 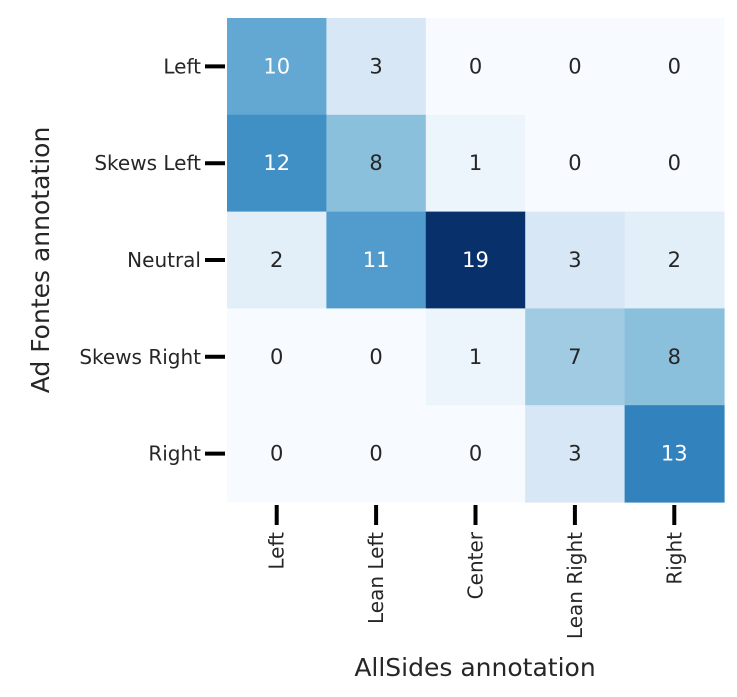 I want to click on cell-value-label: 11, so click(x=376, y=260).